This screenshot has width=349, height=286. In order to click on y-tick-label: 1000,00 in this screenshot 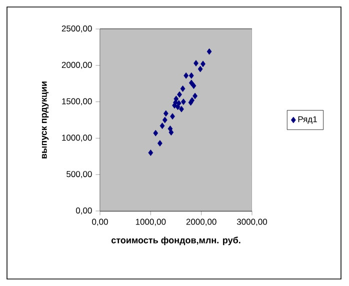, I will do `click(77, 138)`.